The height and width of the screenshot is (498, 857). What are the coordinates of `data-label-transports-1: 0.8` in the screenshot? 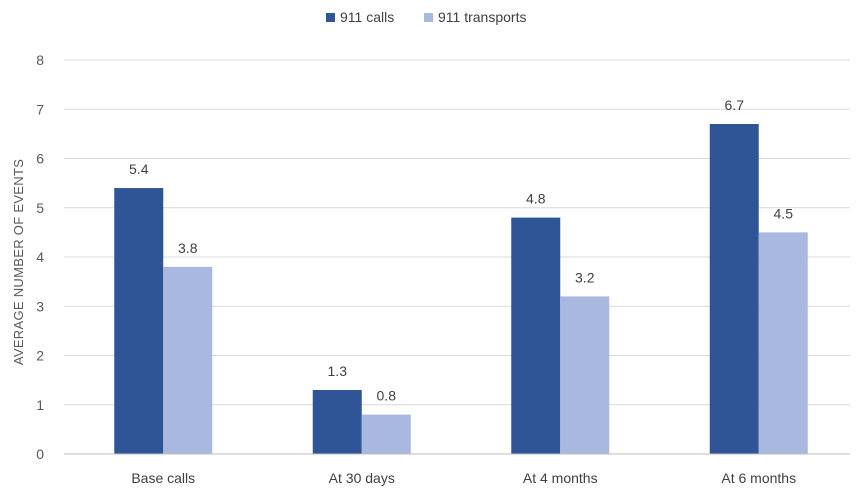 It's located at (387, 396).